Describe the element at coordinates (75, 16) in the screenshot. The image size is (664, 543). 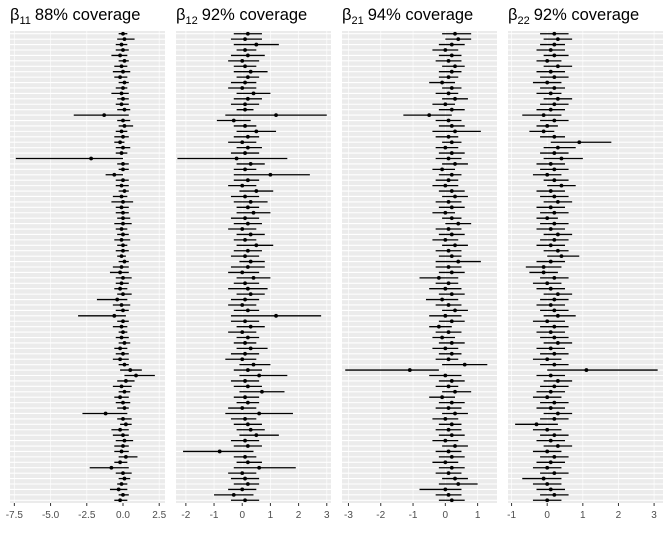
I see `panel-title-beta-11: β11 88% coverage` at that location.